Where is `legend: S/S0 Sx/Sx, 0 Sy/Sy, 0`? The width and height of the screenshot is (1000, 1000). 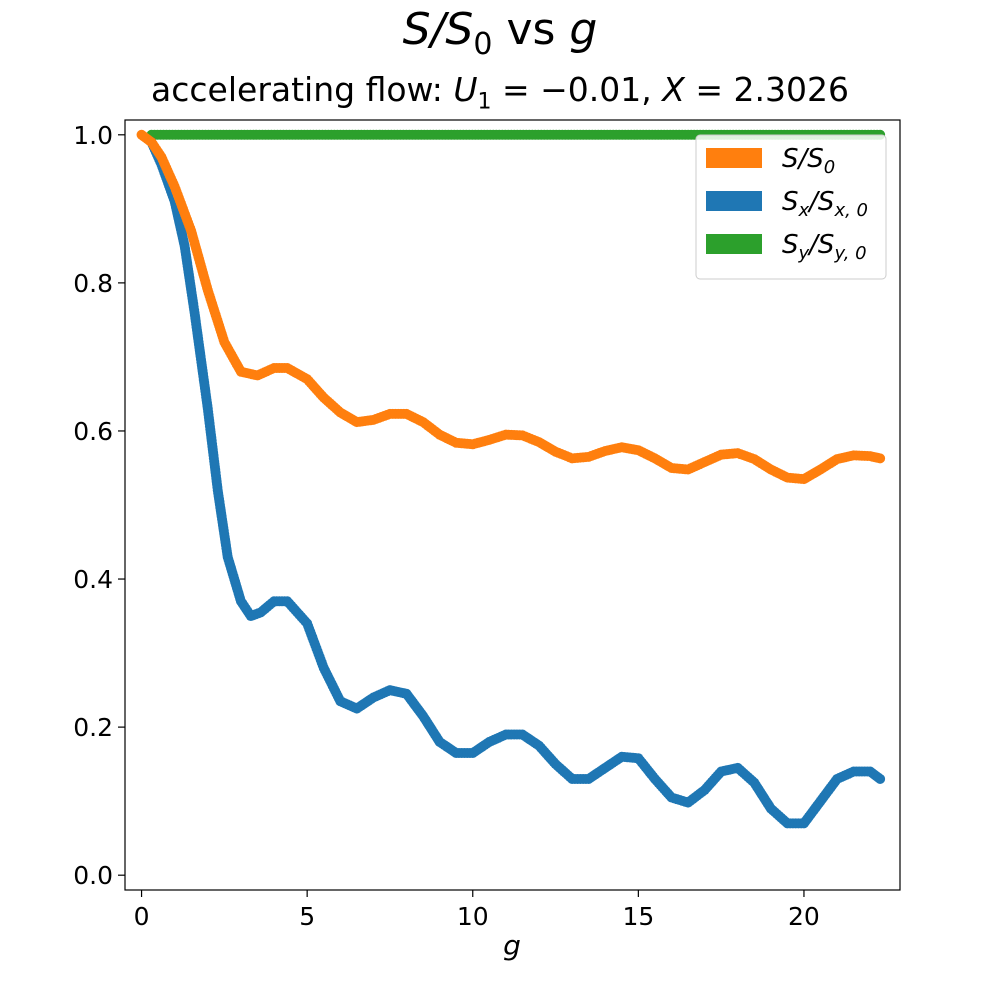 legend: S/S0 Sx/Sx, 0 Sy/Sy, 0 is located at coordinates (791, 207).